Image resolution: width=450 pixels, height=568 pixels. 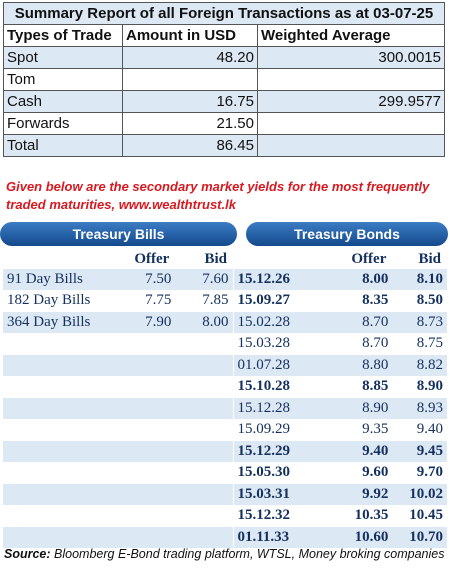 I want to click on cell: 16.75, so click(x=190, y=101).